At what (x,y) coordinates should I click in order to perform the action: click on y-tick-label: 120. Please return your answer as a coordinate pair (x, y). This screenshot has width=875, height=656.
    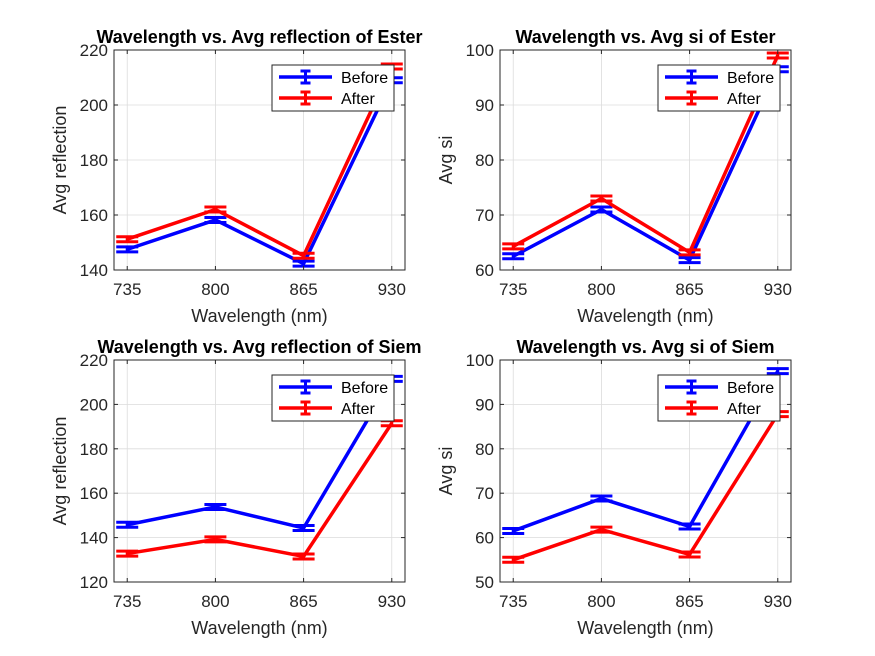
    Looking at the image, I should click on (94, 582).